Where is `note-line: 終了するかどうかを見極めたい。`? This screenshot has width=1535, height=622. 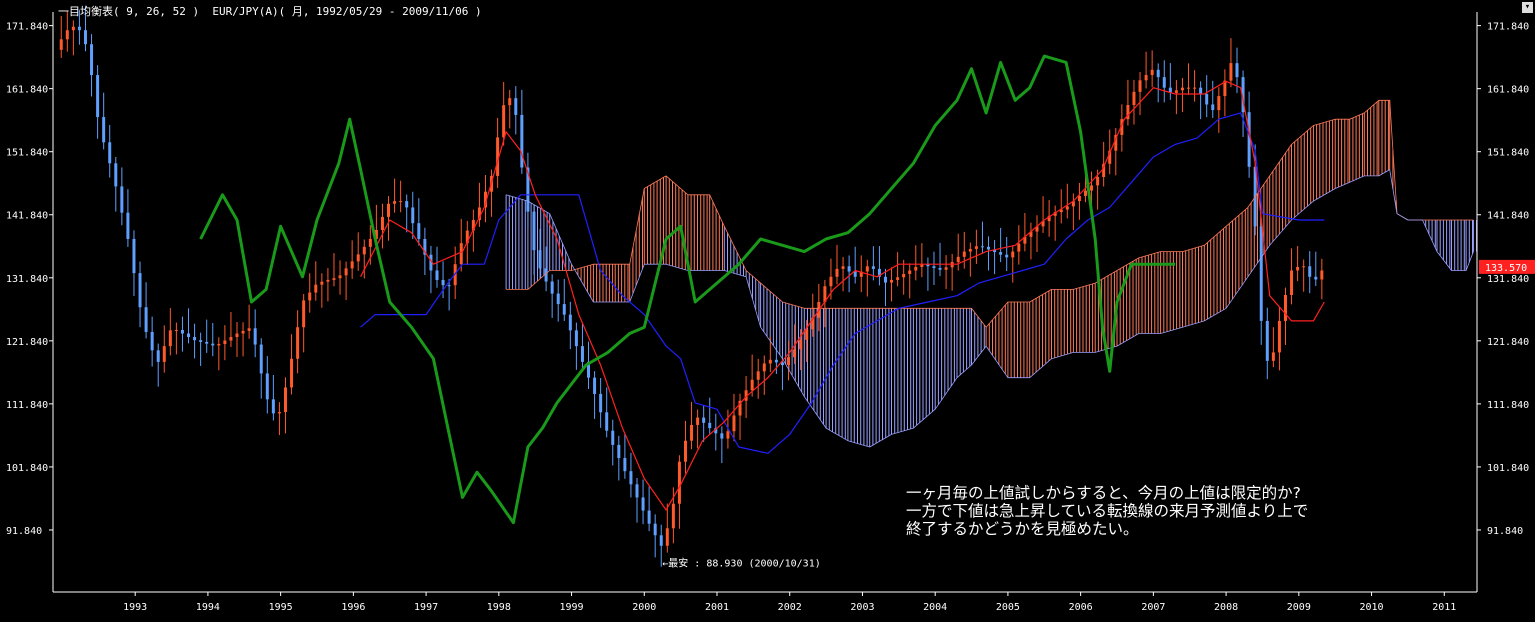
note-line: 終了するかどうかを見極めたい。 is located at coordinates (1022, 529).